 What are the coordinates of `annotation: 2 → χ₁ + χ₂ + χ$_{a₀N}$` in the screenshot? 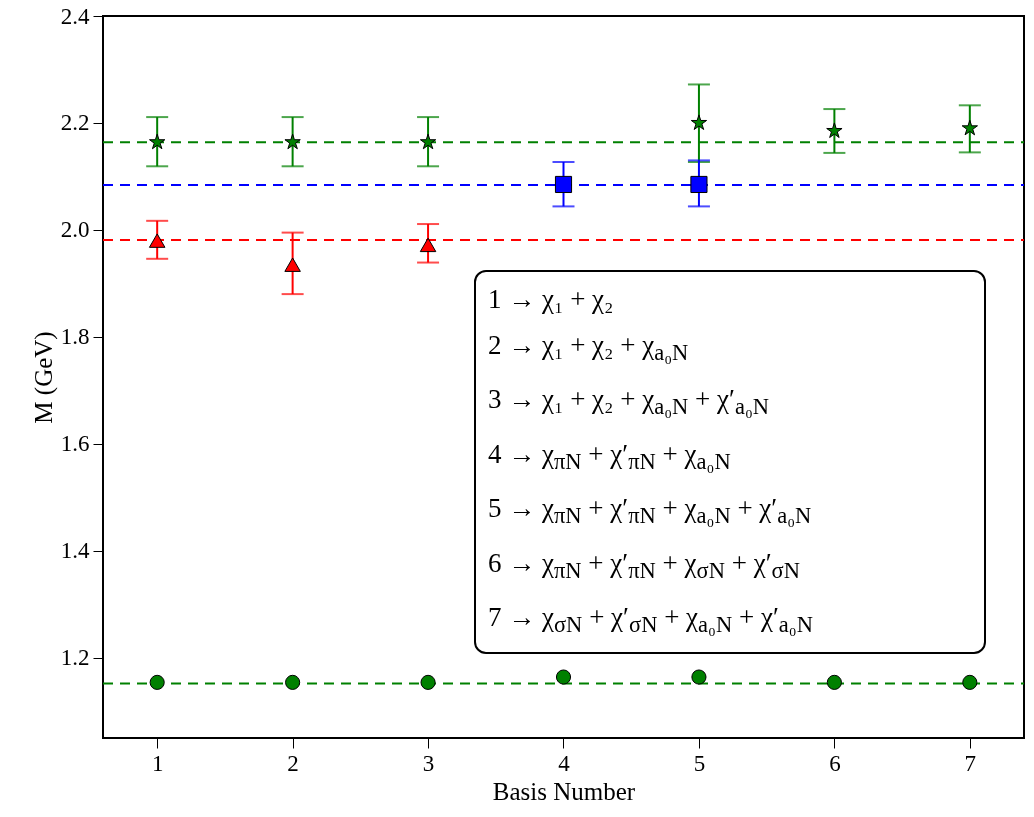 It's located at (589, 348).